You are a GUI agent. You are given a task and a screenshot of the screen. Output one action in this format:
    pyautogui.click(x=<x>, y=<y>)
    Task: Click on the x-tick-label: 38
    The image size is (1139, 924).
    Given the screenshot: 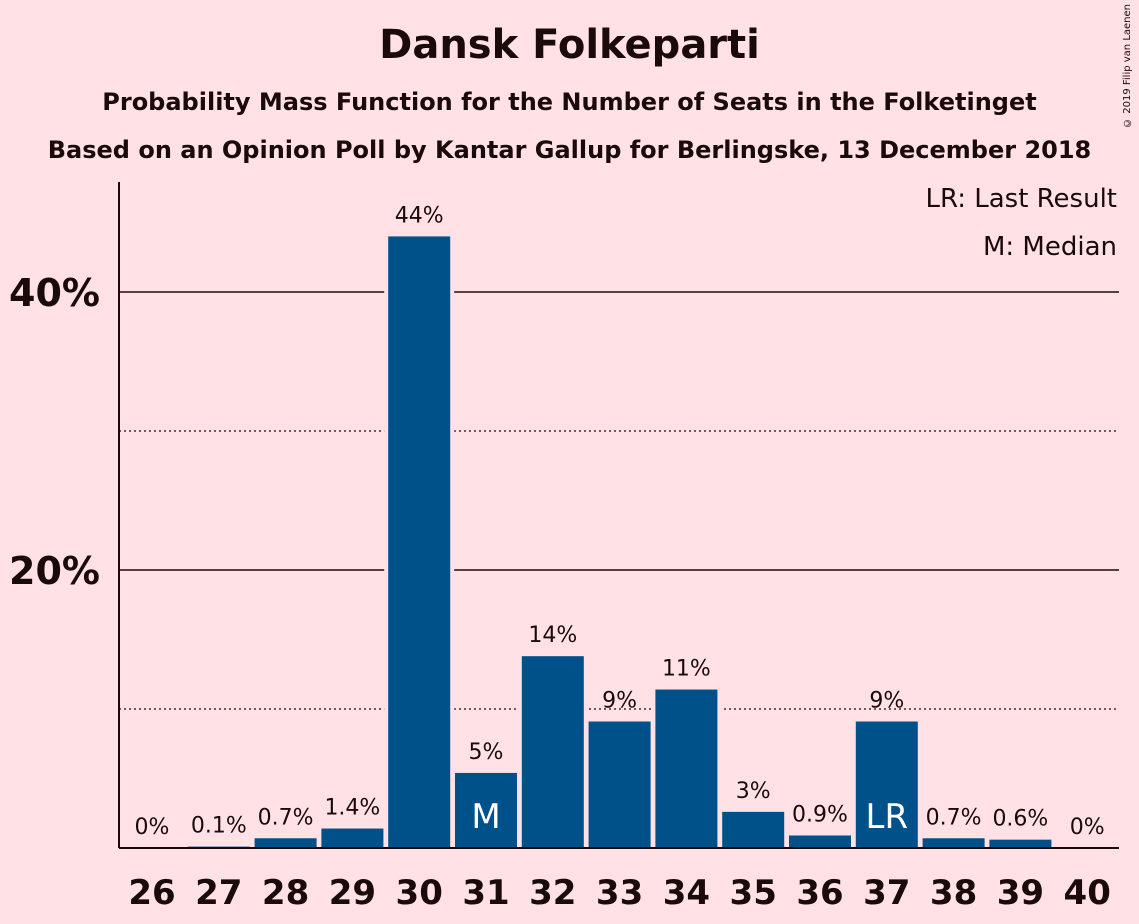 What is the action you would take?
    pyautogui.click(x=953, y=893)
    